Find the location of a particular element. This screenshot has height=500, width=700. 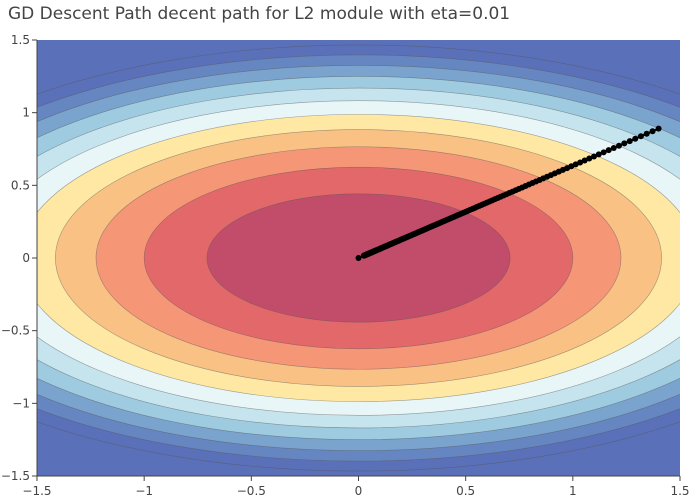

y-tick-label: 1.5 is located at coordinates (20, 40).